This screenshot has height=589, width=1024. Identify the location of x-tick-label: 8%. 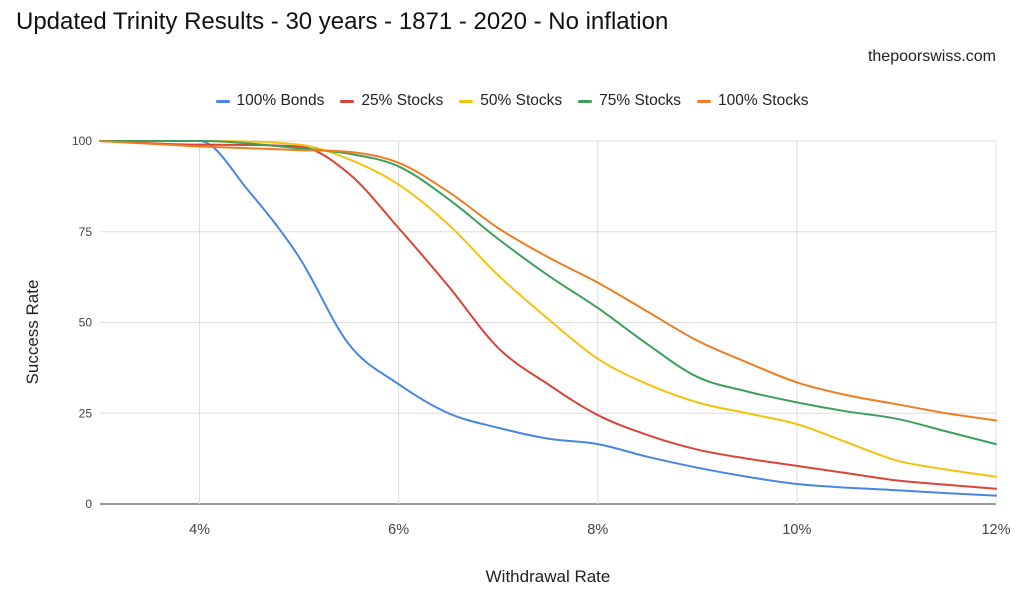
(597, 530).